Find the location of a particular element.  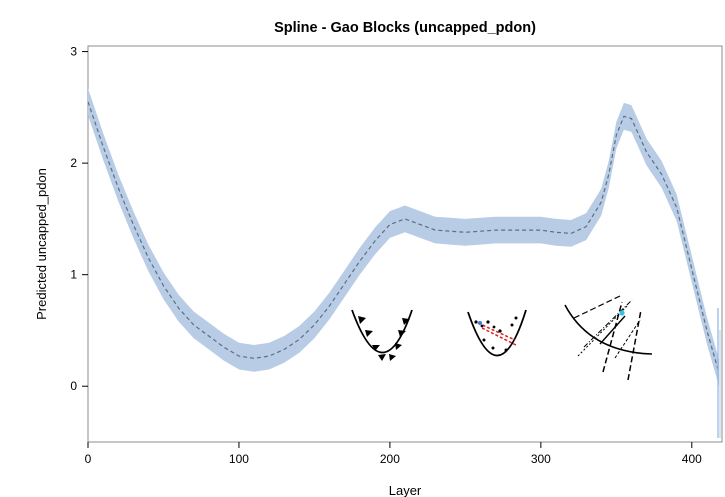

blocks-in-valley-icon is located at coordinates (382, 335).